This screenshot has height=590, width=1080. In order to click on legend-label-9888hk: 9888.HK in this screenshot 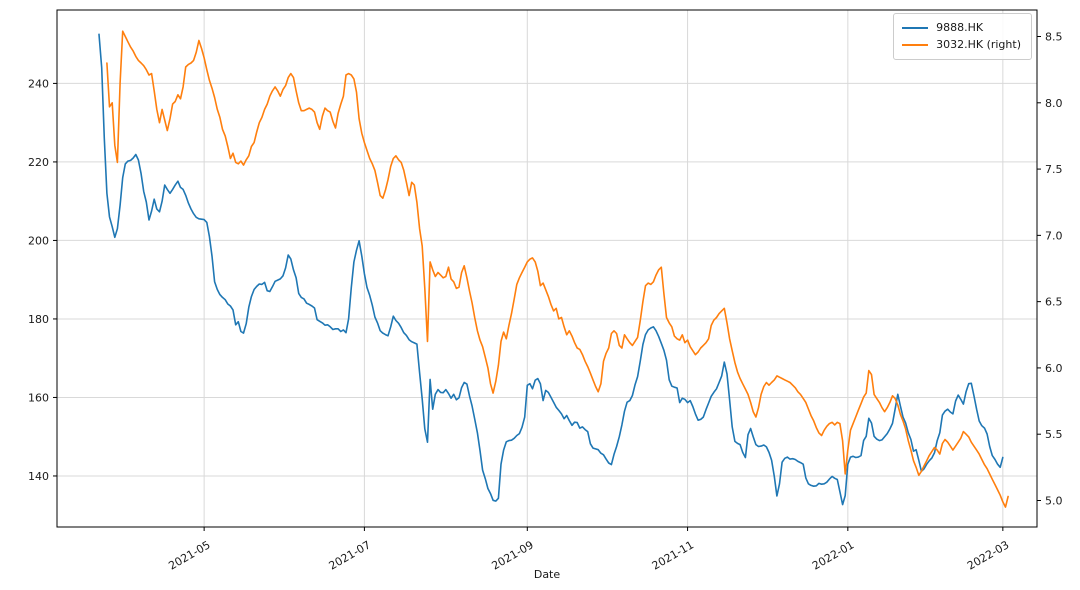, I will do `click(960, 27)`.